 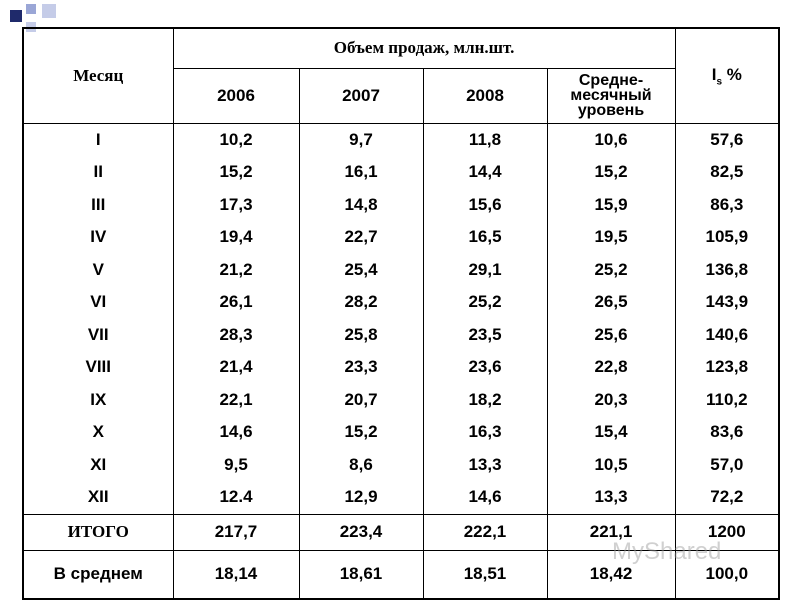 What do you see at coordinates (236, 367) in the screenshot?
I see `cell: 21,4` at bounding box center [236, 367].